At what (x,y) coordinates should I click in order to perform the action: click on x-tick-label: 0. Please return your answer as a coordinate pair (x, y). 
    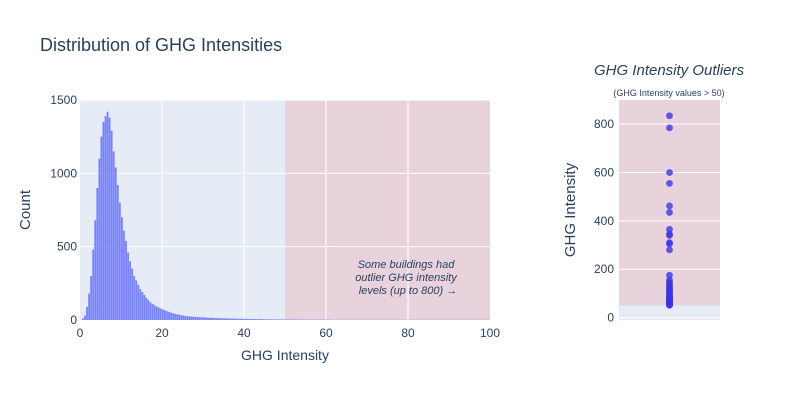
    Looking at the image, I should click on (80, 333).